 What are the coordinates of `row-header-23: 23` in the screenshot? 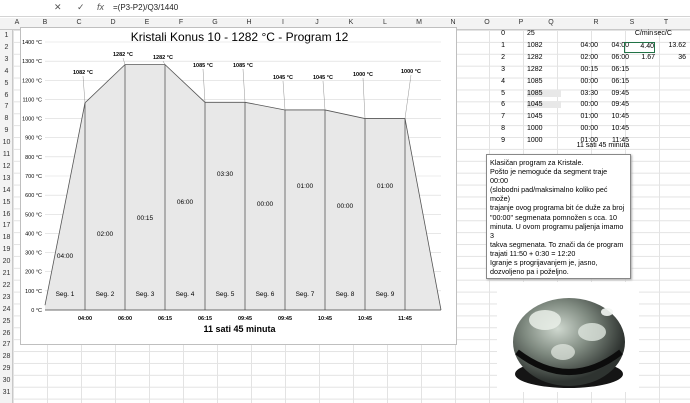 It's located at (6, 297).